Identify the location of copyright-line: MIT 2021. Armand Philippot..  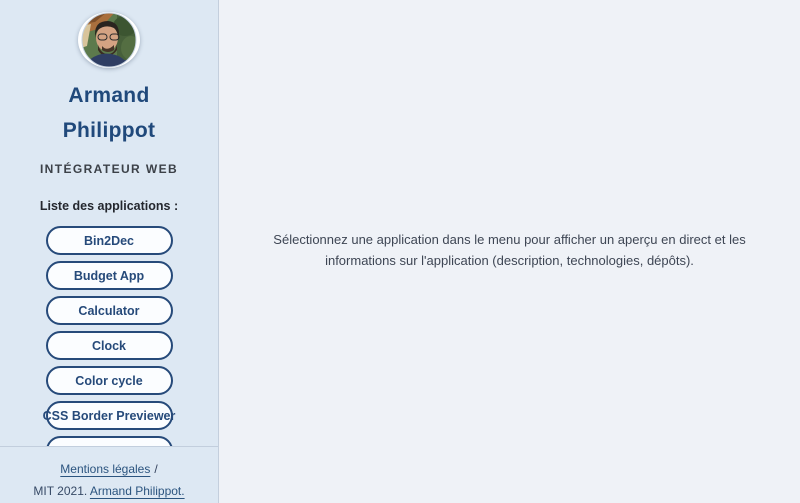
(109, 491).